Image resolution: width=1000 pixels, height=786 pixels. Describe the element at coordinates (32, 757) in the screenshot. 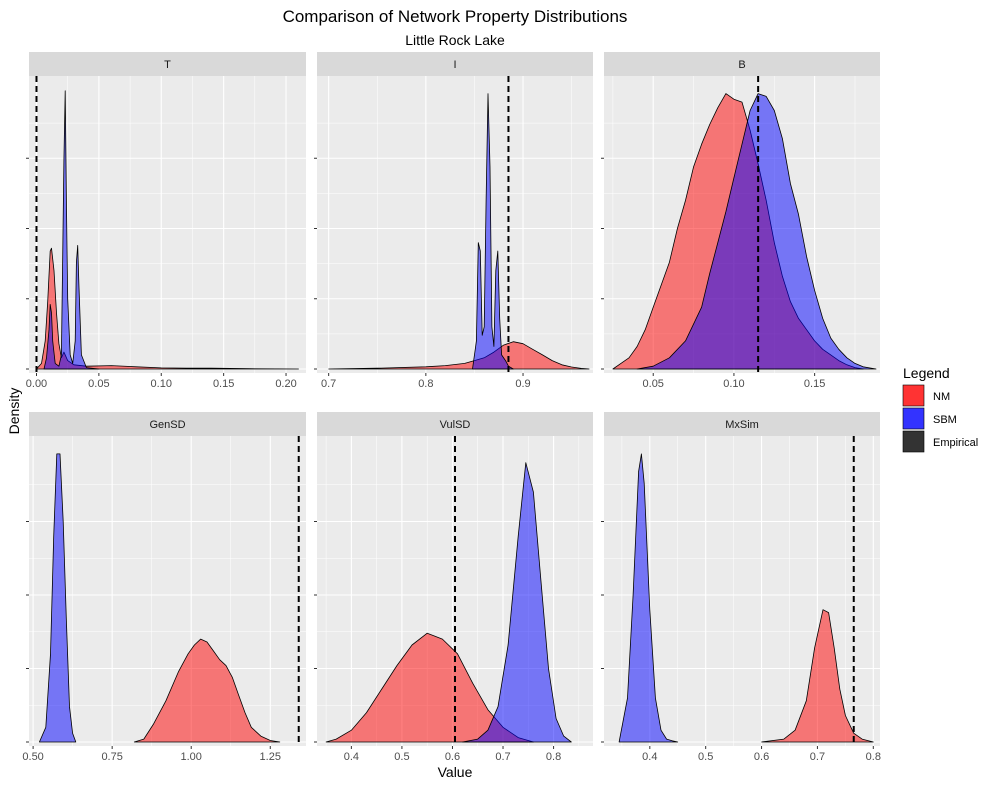

I see `x-tick-label: 0.50` at that location.